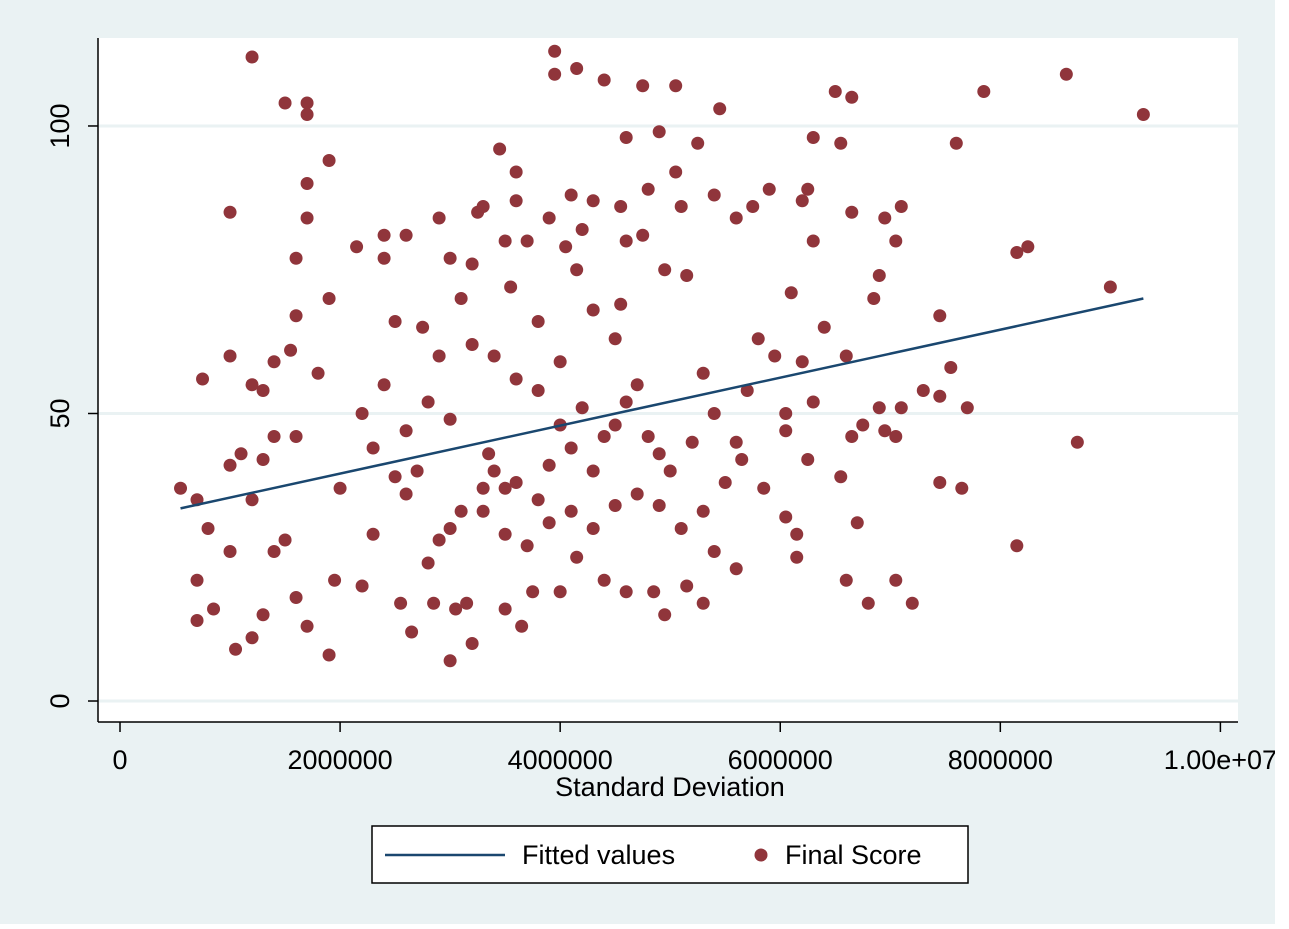 The height and width of the screenshot is (929, 1289). I want to click on x-tick-label: 8000000, so click(1000, 760).